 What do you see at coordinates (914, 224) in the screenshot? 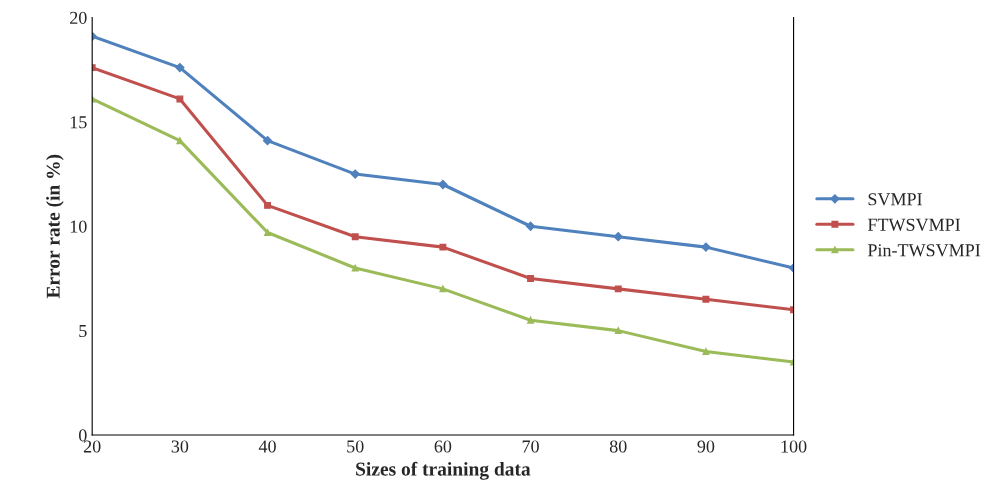
I see `legend-label: FTWSVMPI` at bounding box center [914, 224].